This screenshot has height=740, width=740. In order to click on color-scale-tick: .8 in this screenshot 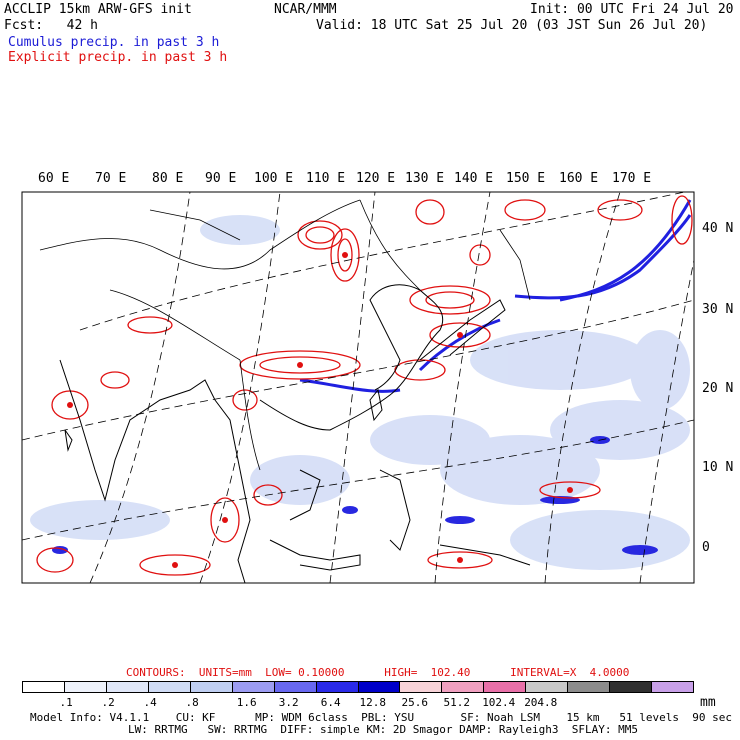, I will do `click(192, 702)`.